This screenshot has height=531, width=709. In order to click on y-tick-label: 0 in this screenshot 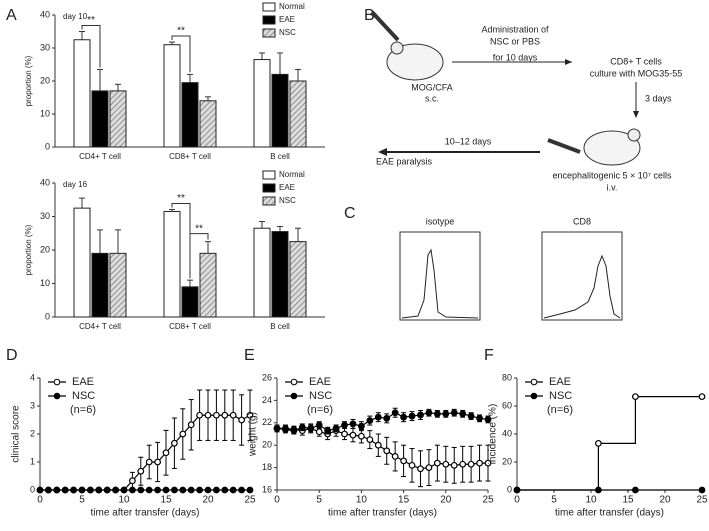, I will do `click(509, 489)`.